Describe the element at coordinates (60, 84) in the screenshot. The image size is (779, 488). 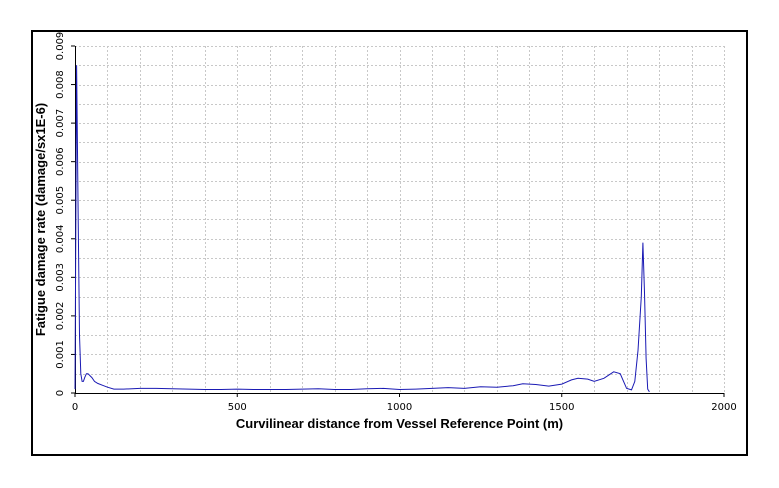
I see `y-tick-label: 0.008` at that location.